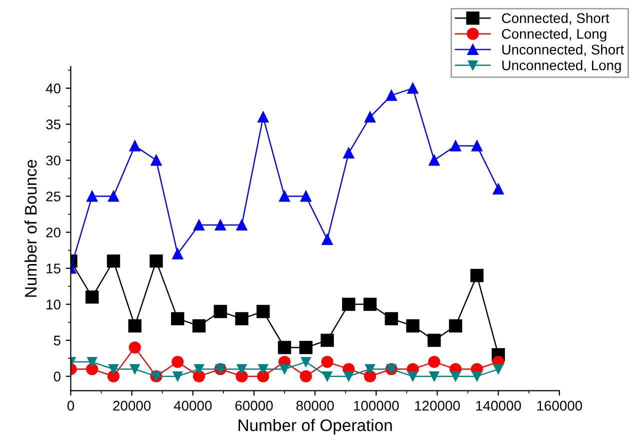 This screenshot has height=444, width=643. I want to click on x-tick-label: 20000, so click(132, 405).